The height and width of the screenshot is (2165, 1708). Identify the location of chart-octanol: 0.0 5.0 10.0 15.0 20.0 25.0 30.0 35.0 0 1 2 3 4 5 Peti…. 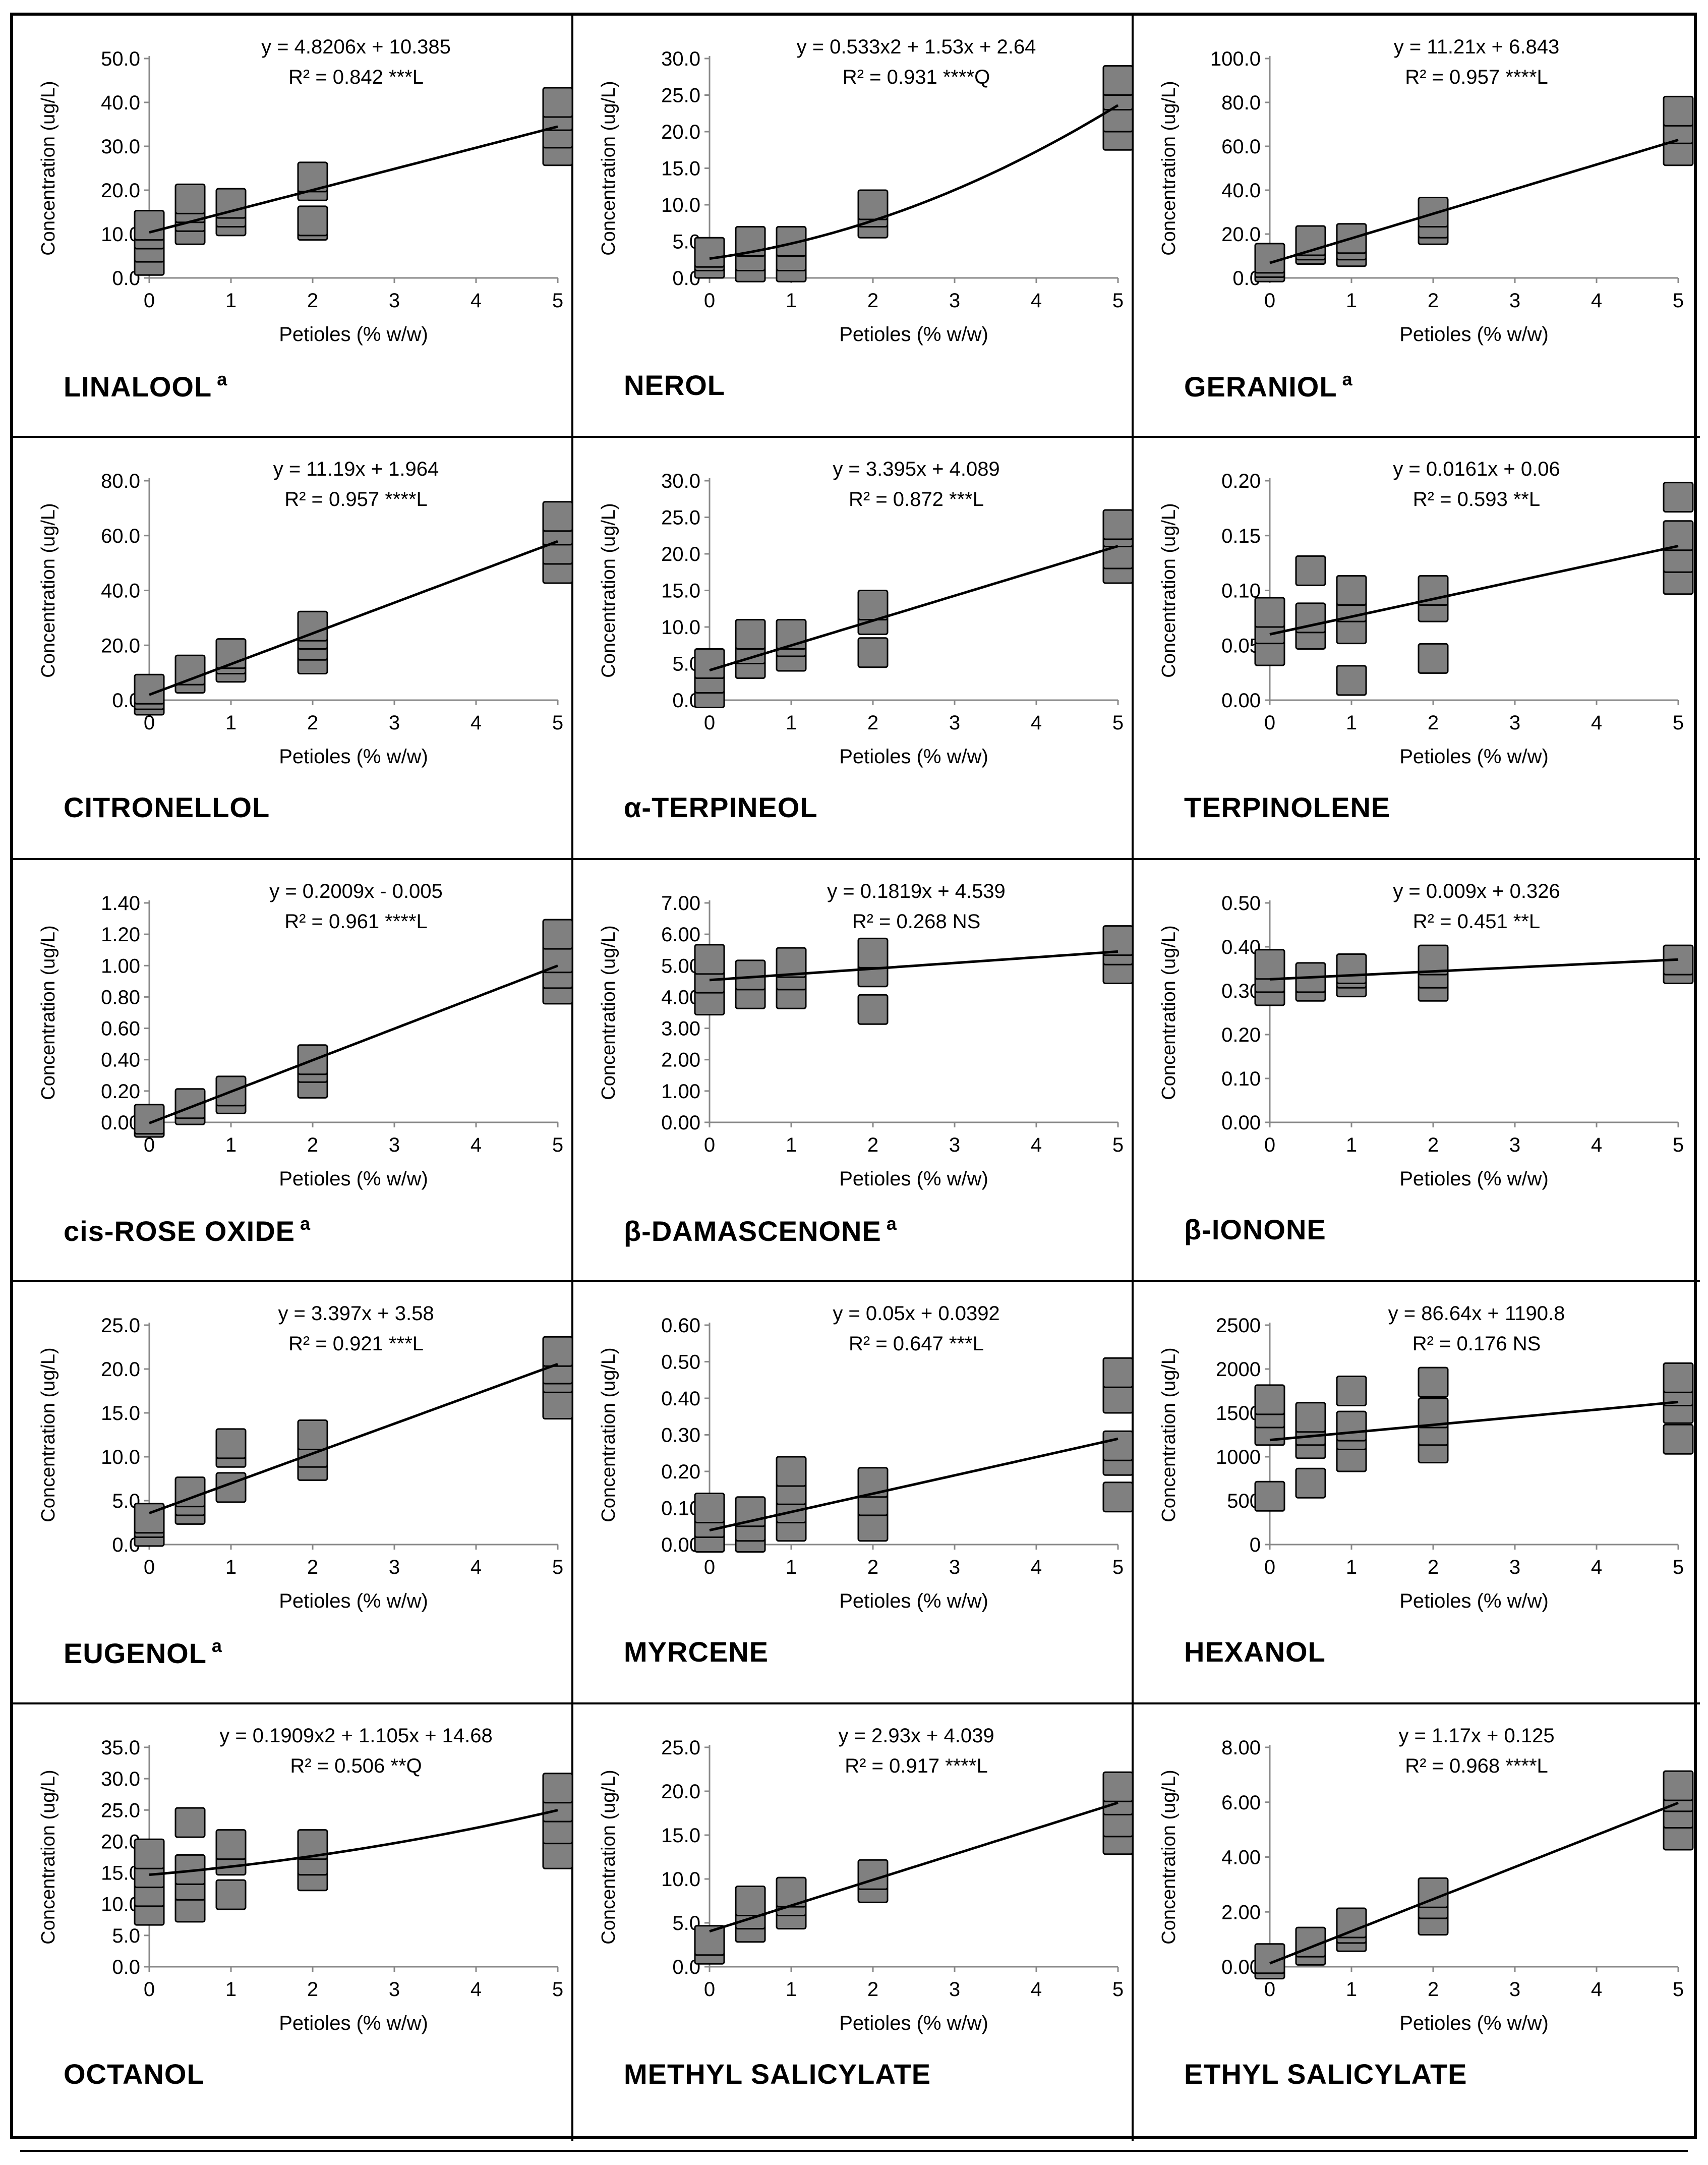
(305, 1879).